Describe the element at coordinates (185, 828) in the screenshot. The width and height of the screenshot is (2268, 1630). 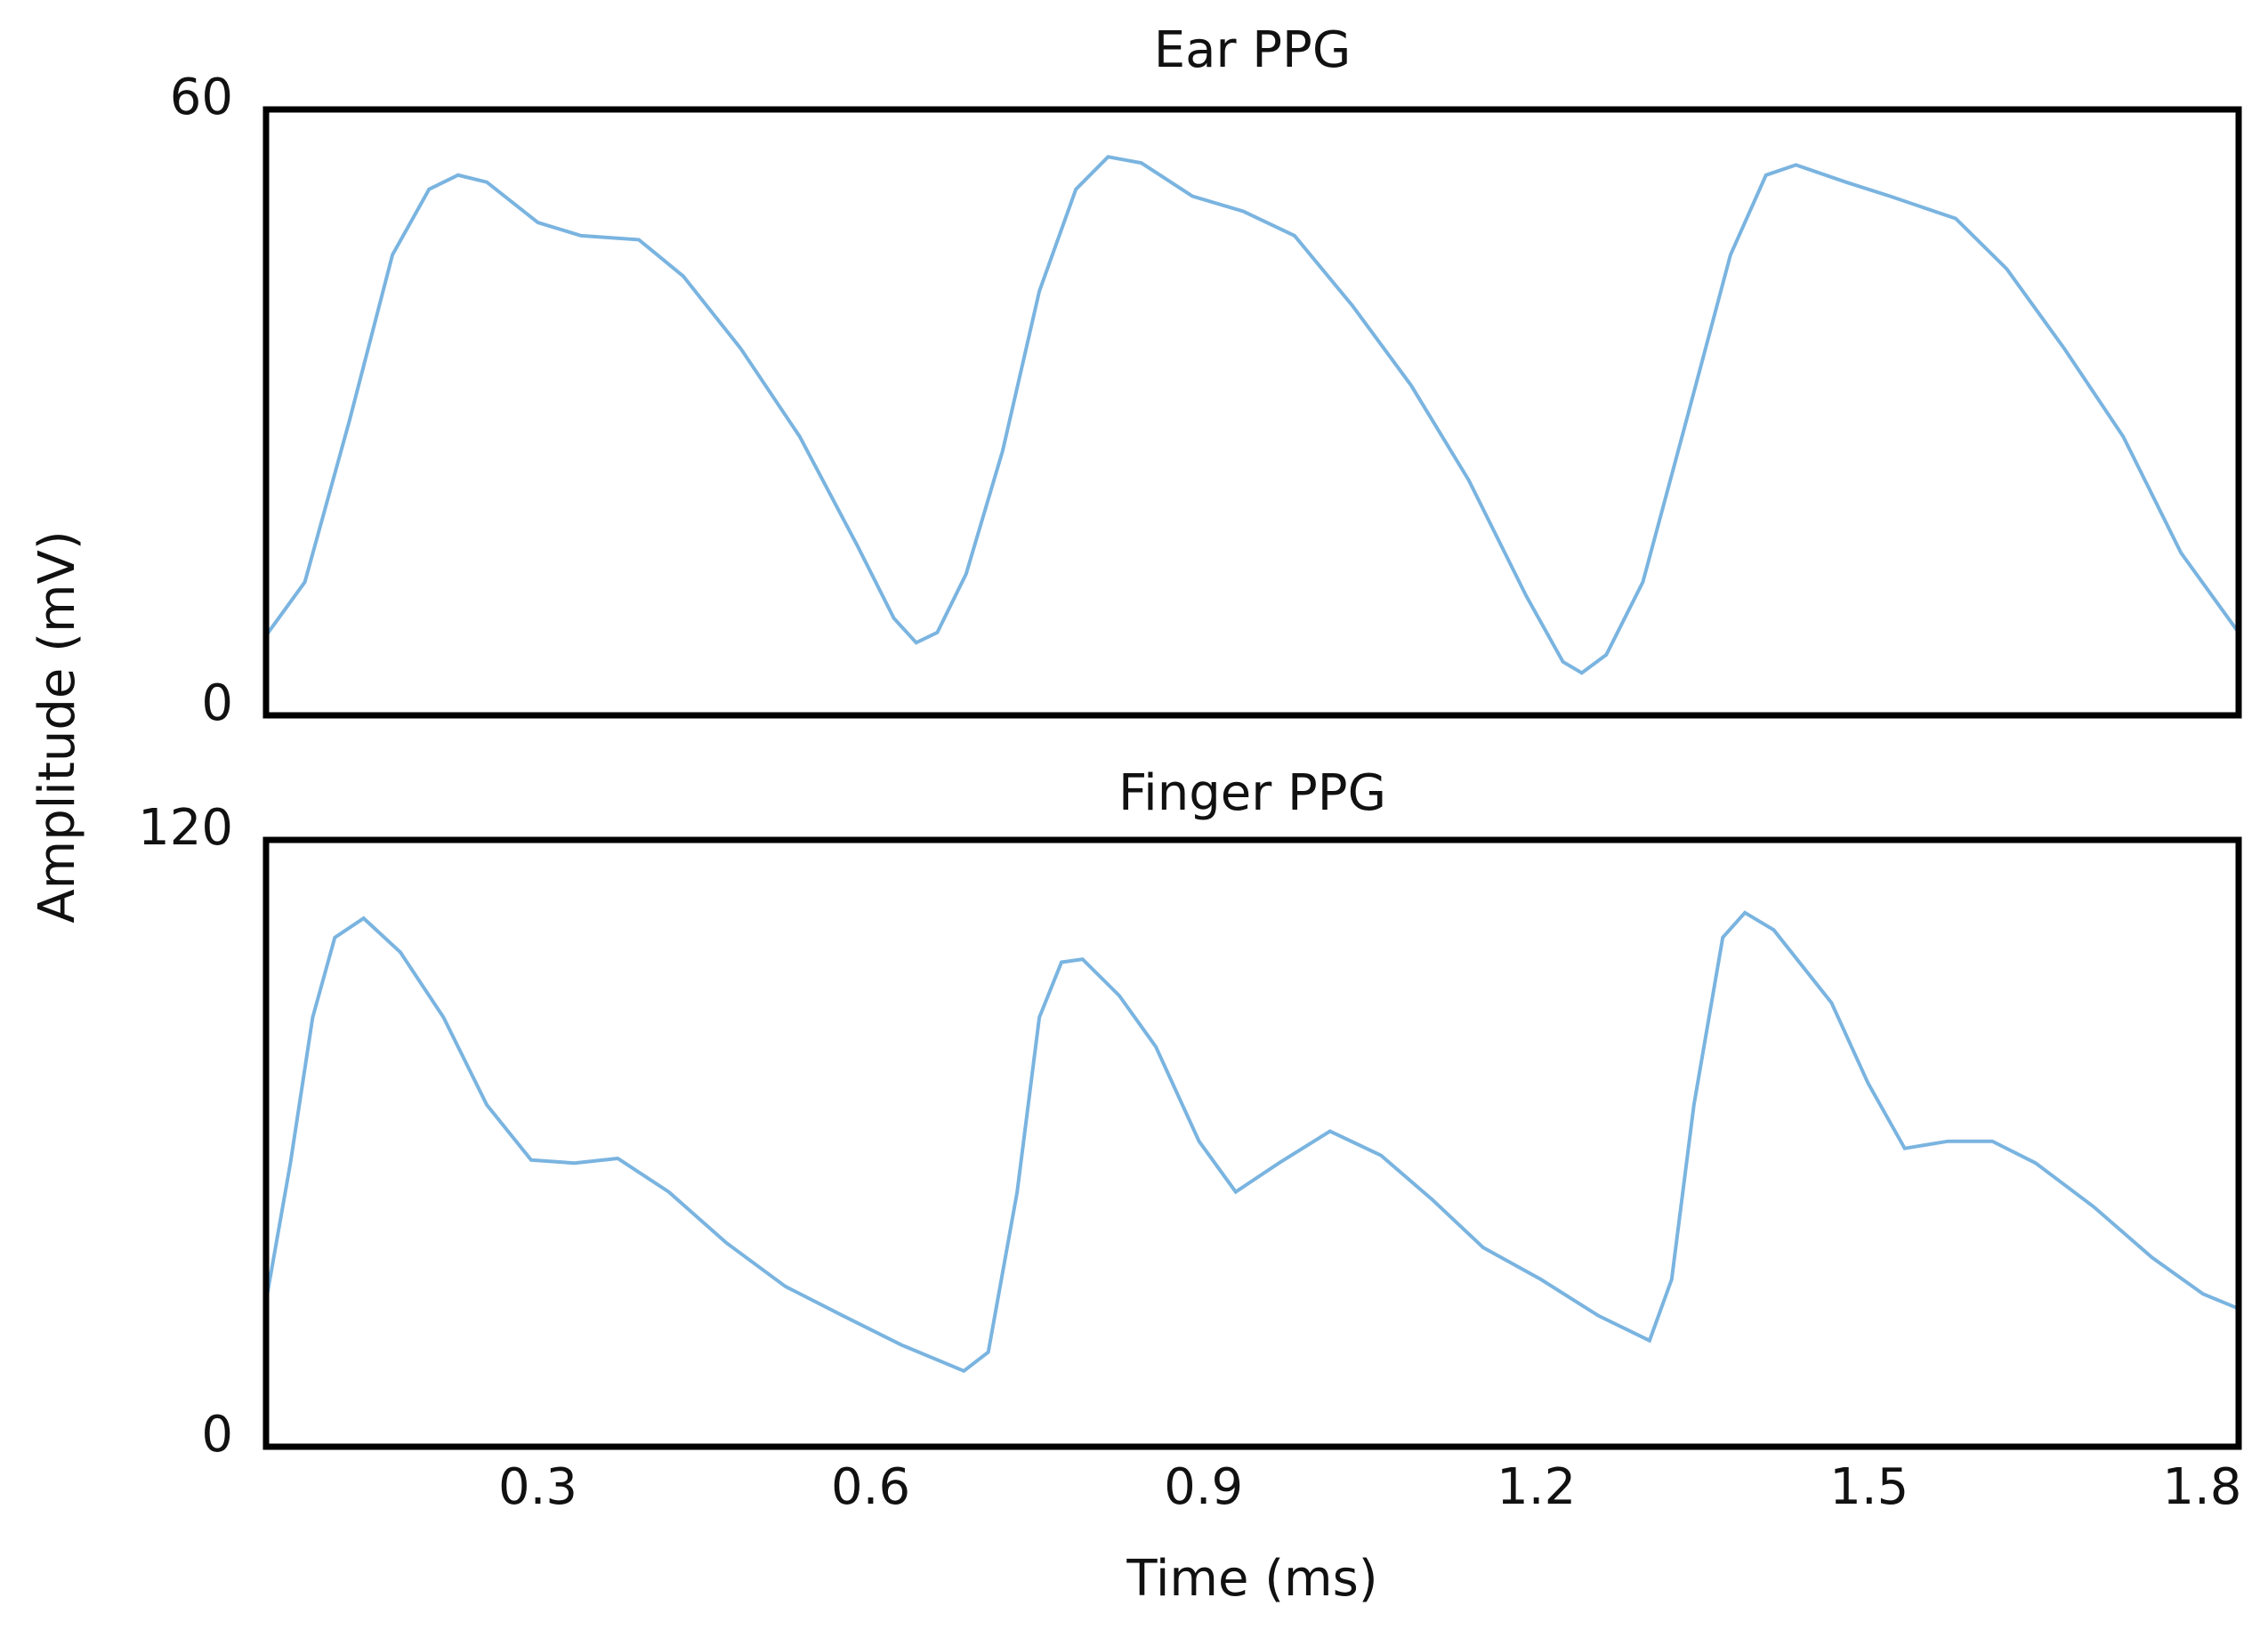
I see `y-tick-label: 120` at that location.